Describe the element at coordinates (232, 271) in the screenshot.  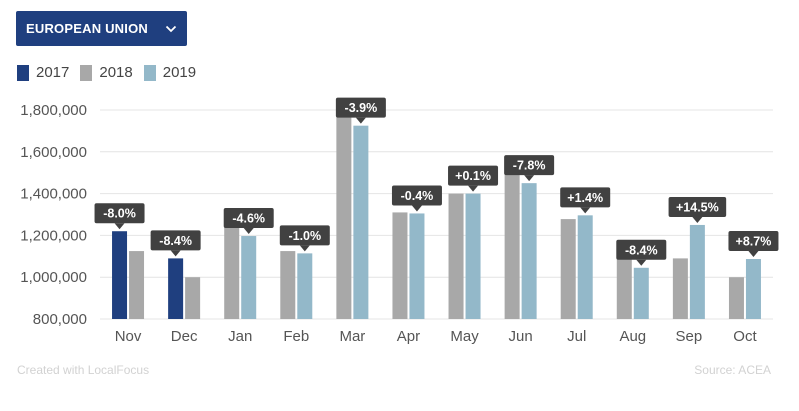
I see `bar-2018-jan` at that location.